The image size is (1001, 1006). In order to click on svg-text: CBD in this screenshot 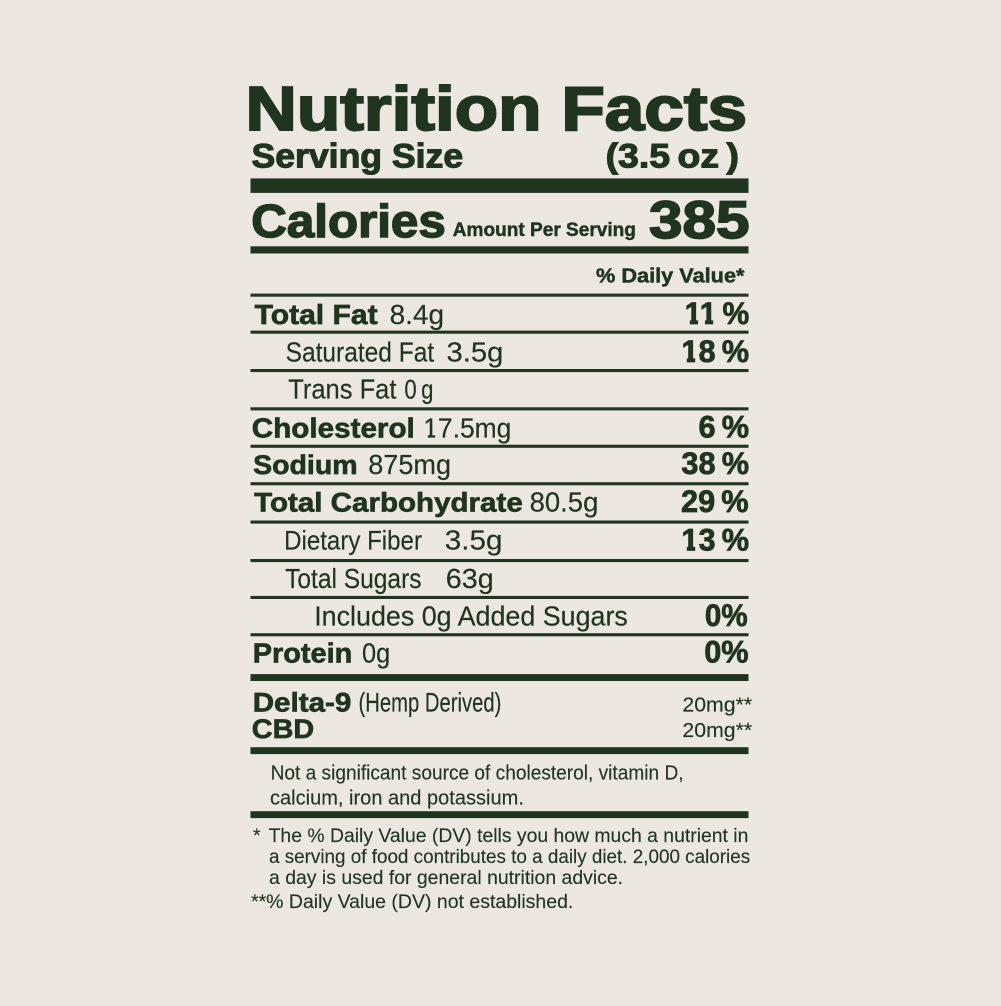, I will do `click(283, 729)`.